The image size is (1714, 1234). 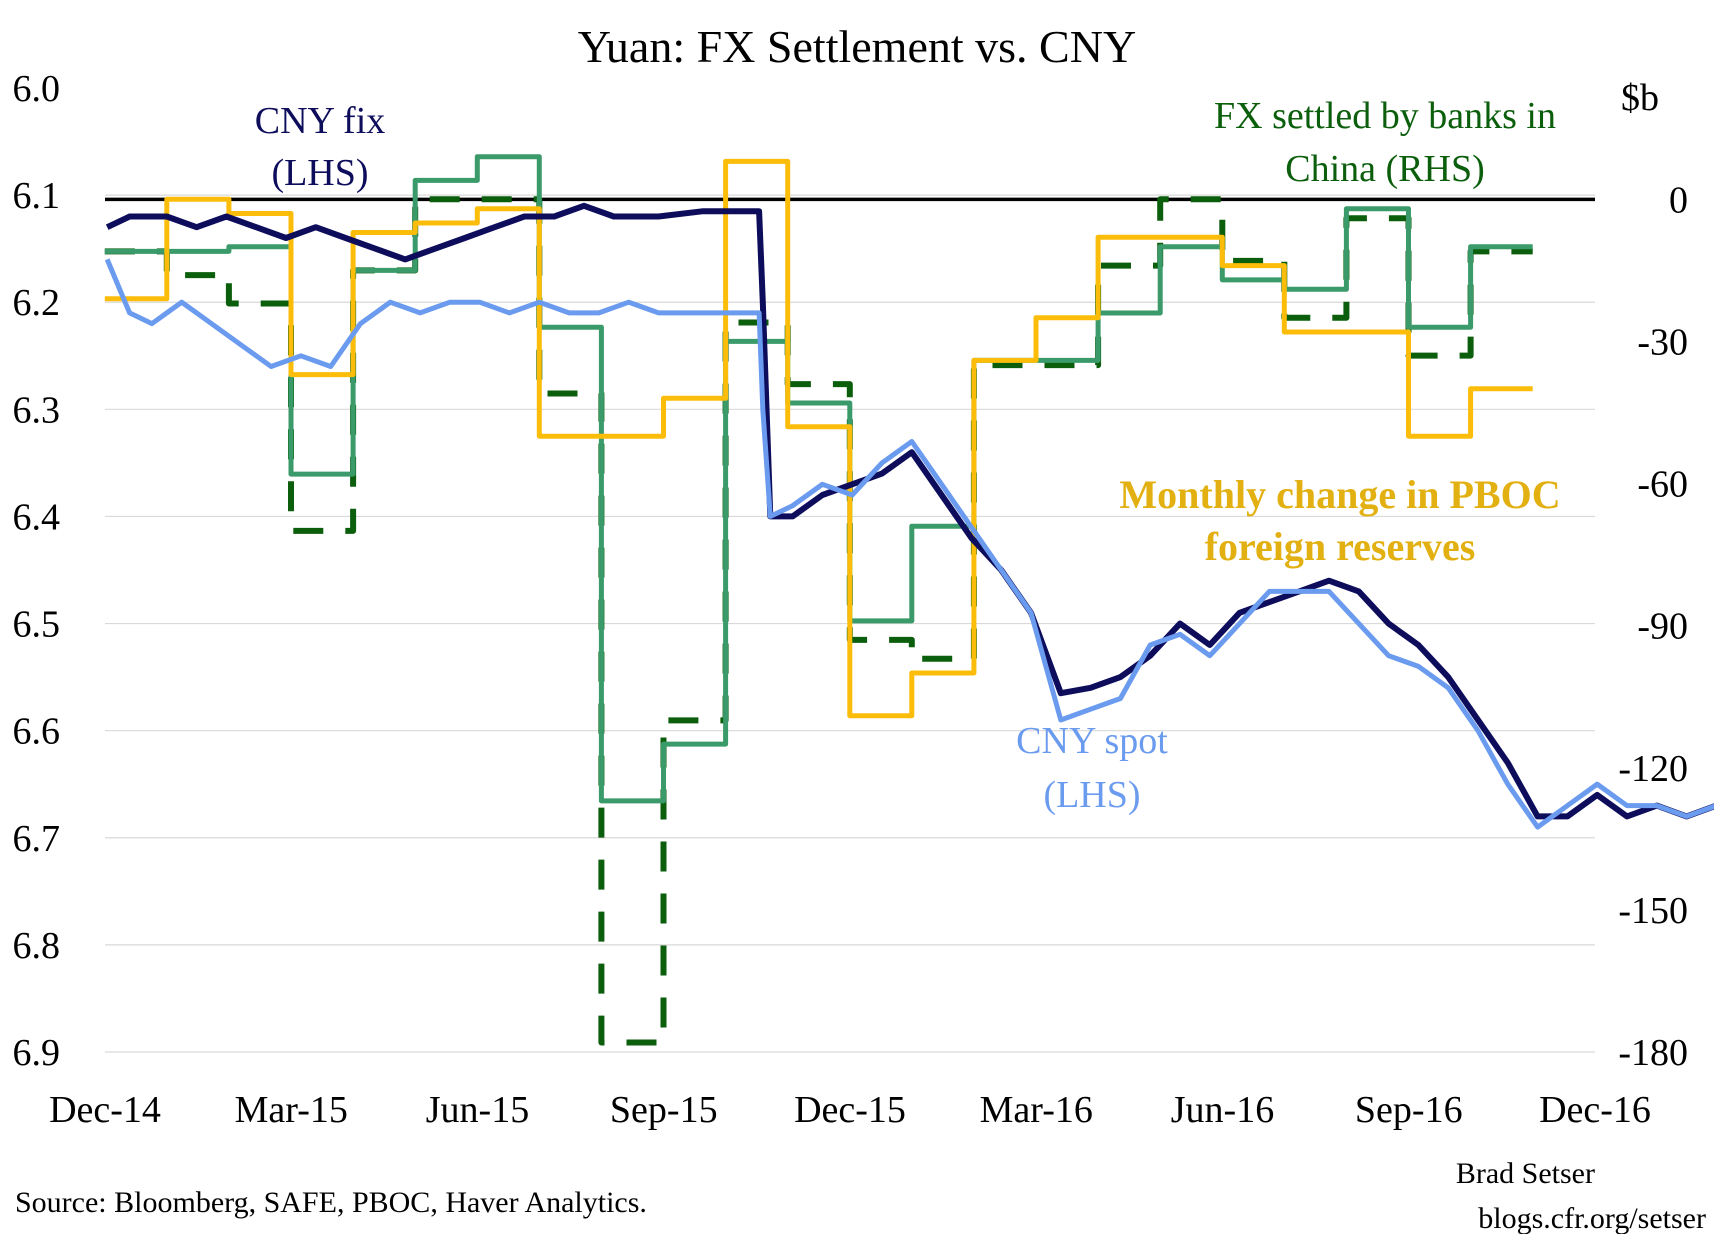 What do you see at coordinates (477, 1110) in the screenshot?
I see `x-tick-label: Jun-15` at bounding box center [477, 1110].